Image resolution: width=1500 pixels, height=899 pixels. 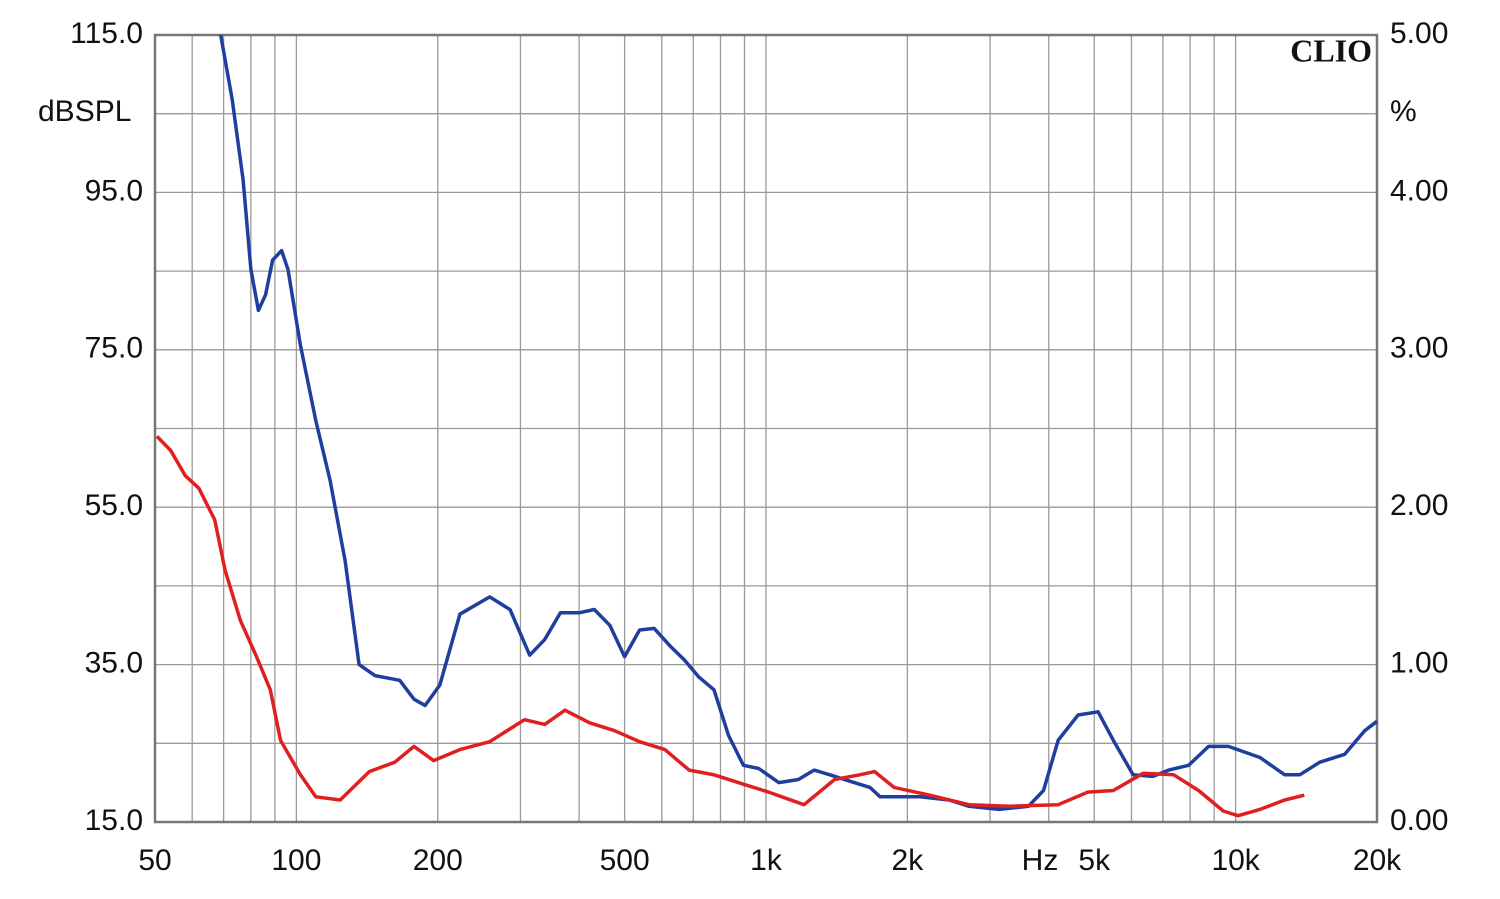 I want to click on y-tick-label: 115.0, so click(x=106, y=33).